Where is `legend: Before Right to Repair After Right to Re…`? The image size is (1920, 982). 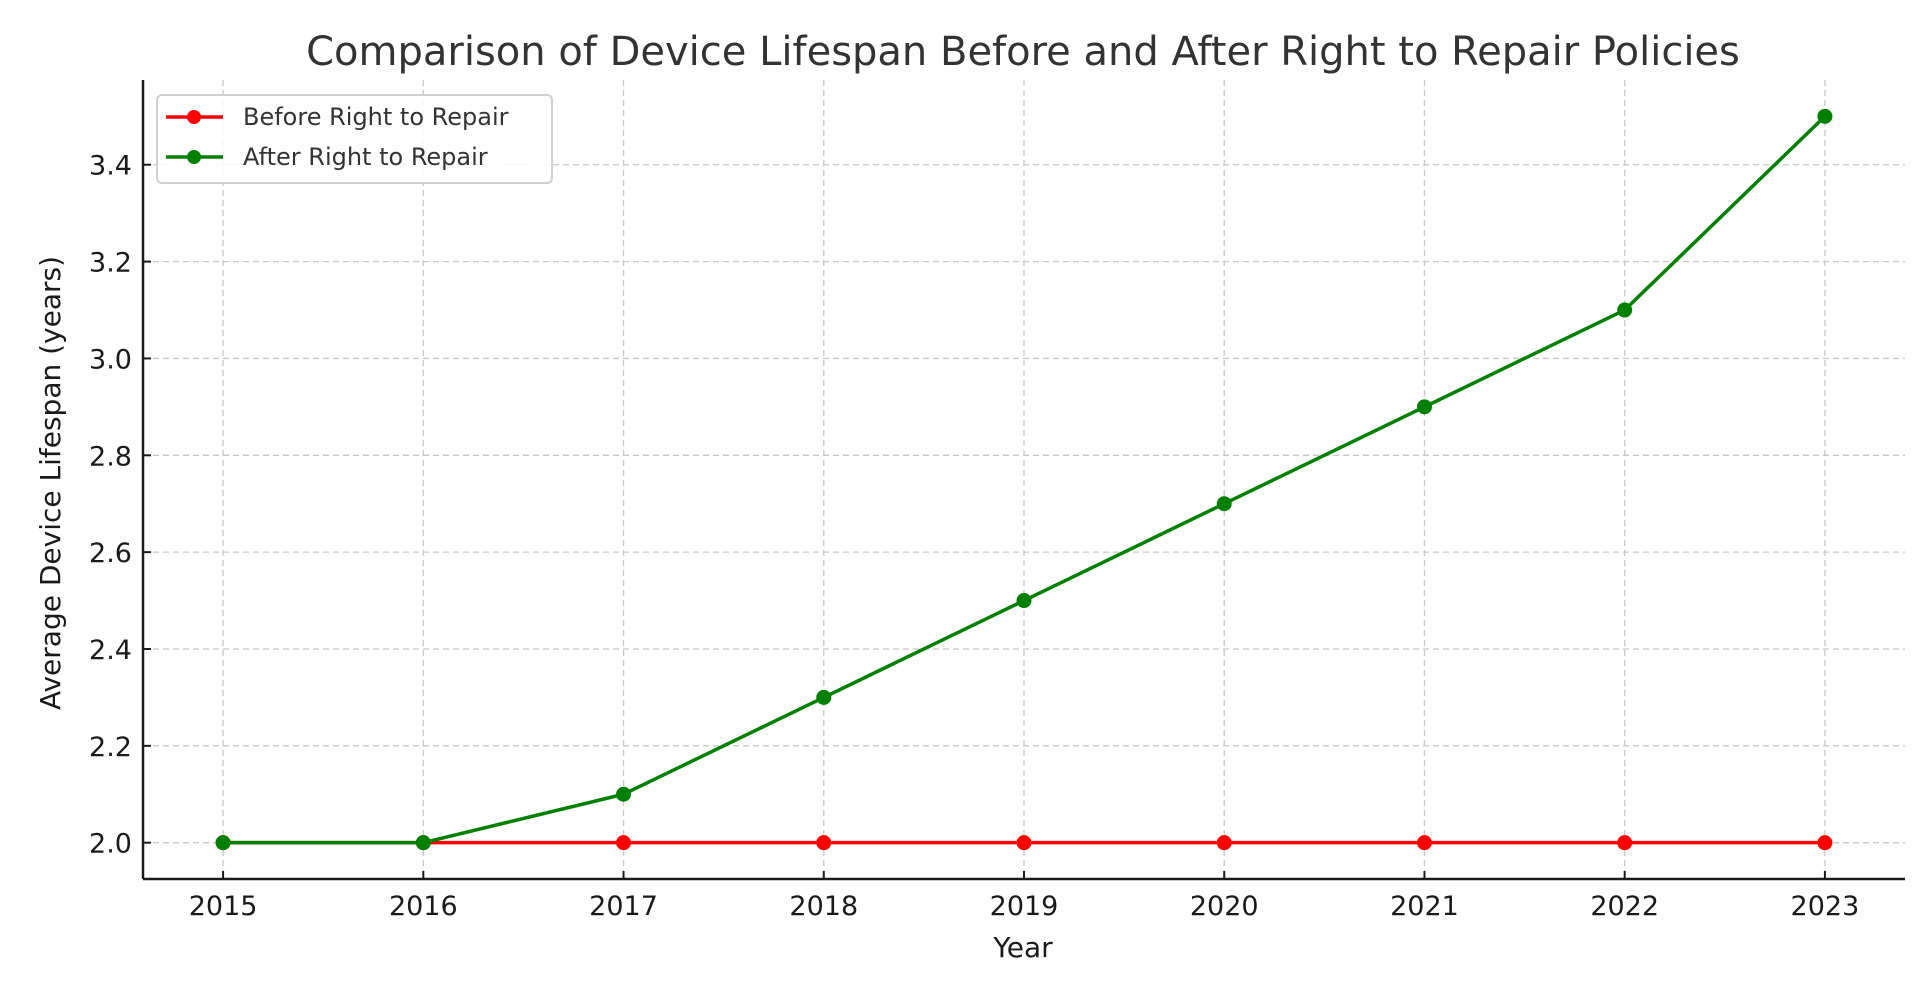
legend: Before Right to Repair After Right to Re… is located at coordinates (354, 139).